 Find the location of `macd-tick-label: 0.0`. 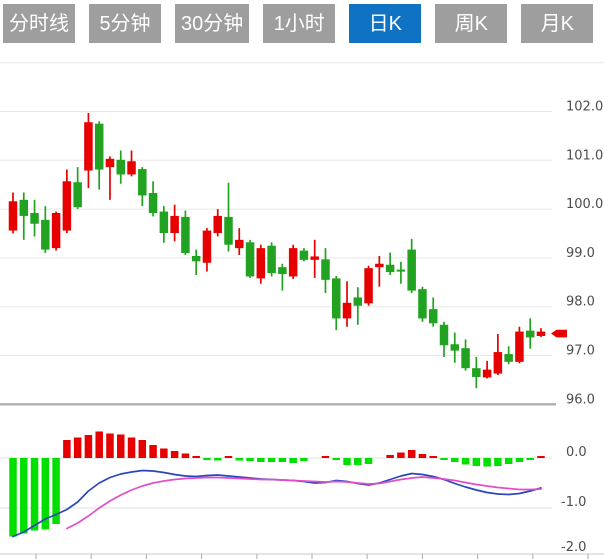

macd-tick-label: 0.0 is located at coordinates (576, 452).